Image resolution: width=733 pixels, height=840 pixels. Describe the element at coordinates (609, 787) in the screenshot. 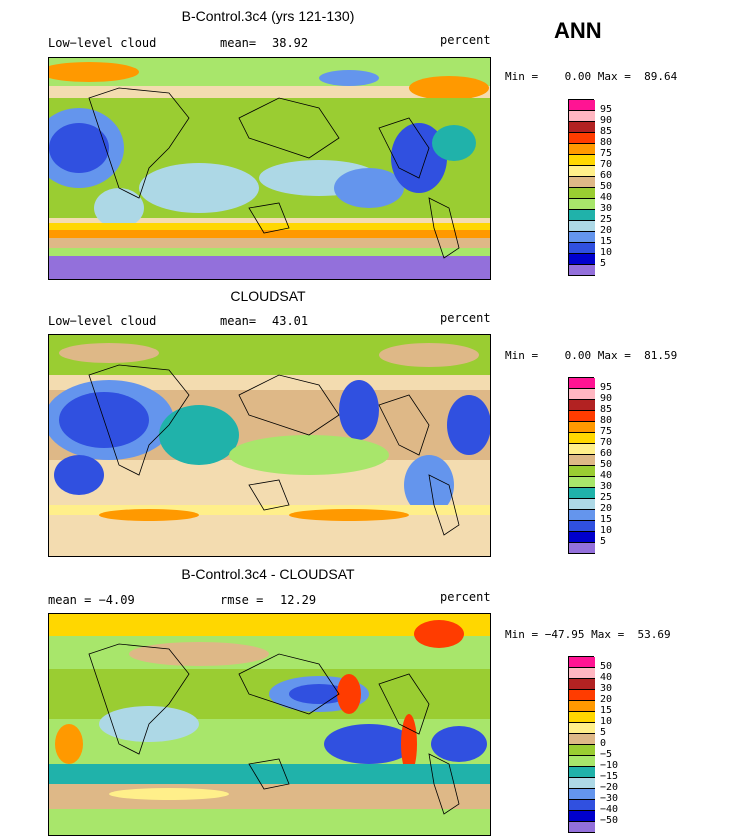

I see `colorbar-level-label: −20` at that location.